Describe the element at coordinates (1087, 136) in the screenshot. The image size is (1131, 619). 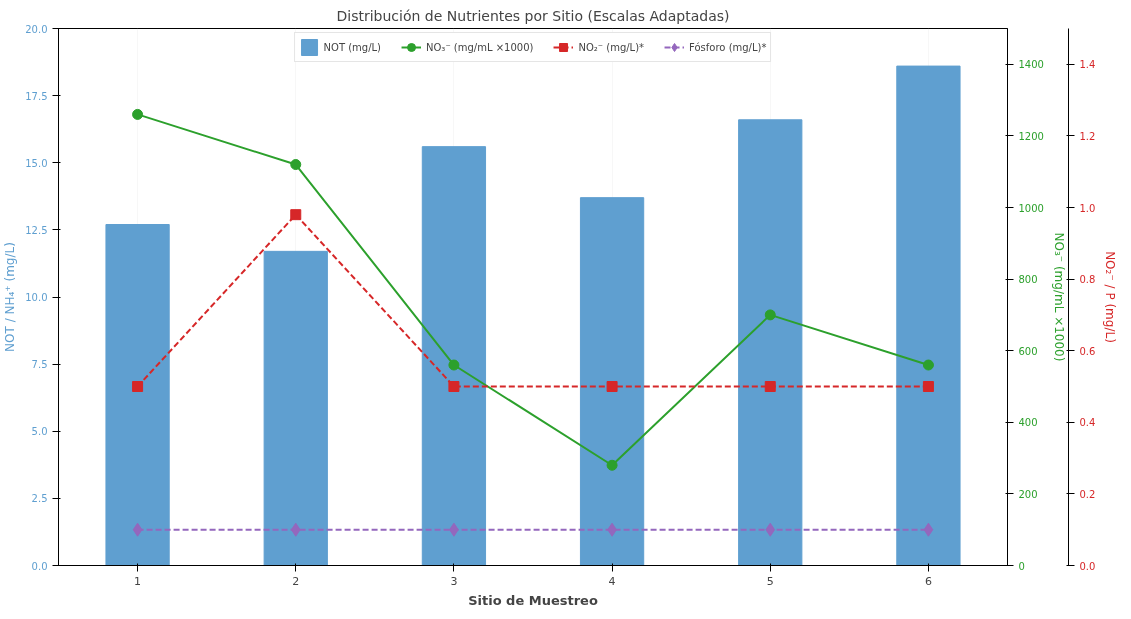
I see `y3-tick-label: 1.2` at that location.